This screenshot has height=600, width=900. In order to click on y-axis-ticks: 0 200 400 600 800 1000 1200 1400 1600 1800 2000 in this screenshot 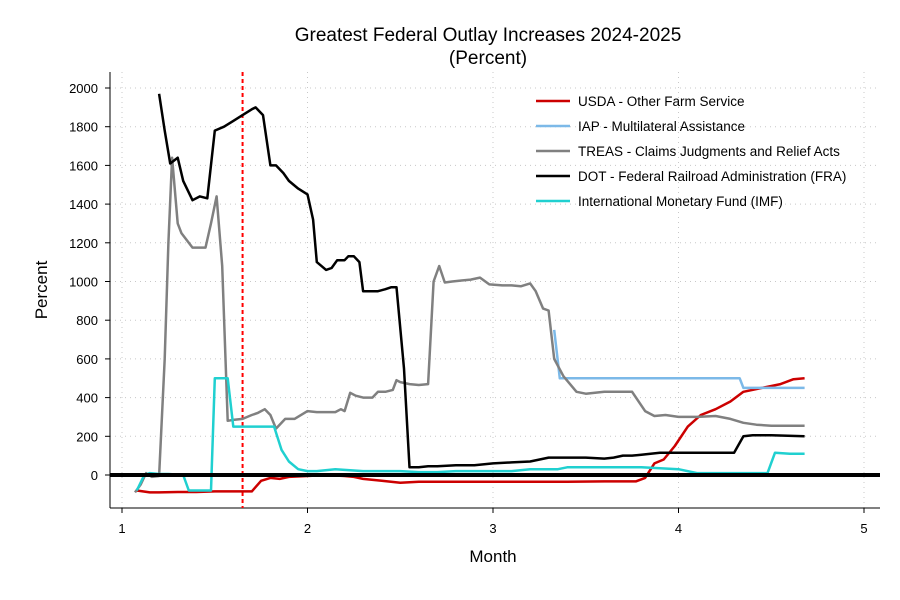, I will do `click(89, 282)`.